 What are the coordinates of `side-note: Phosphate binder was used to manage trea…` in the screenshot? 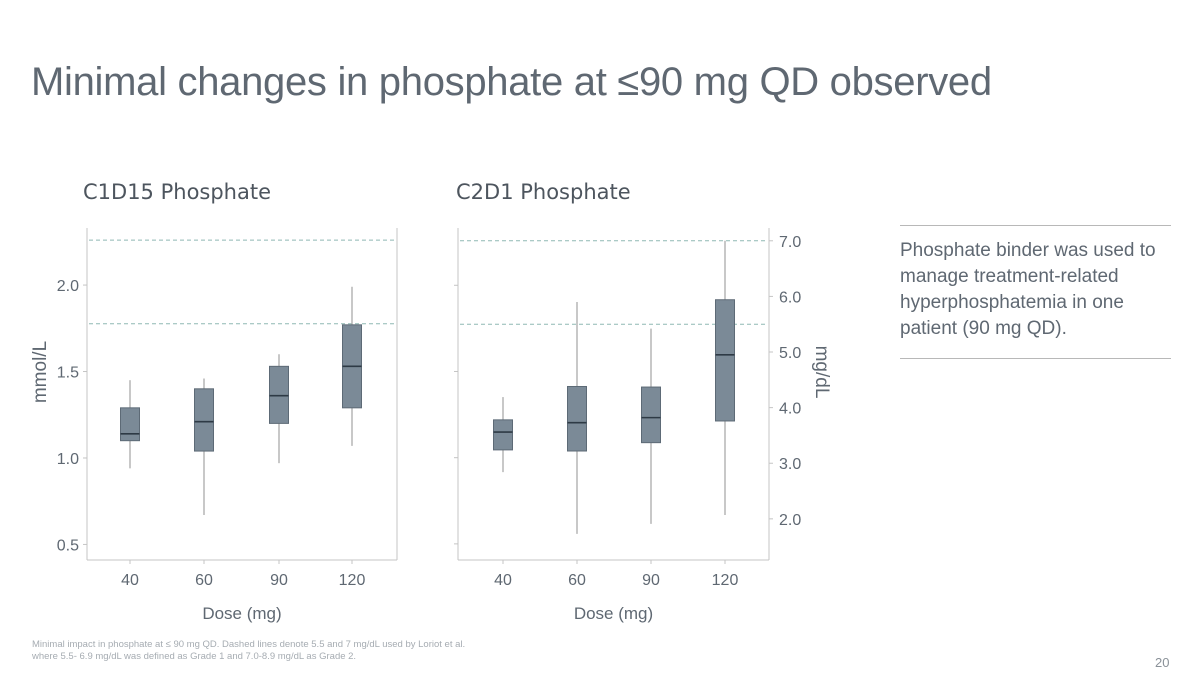 It's located at (1028, 289).